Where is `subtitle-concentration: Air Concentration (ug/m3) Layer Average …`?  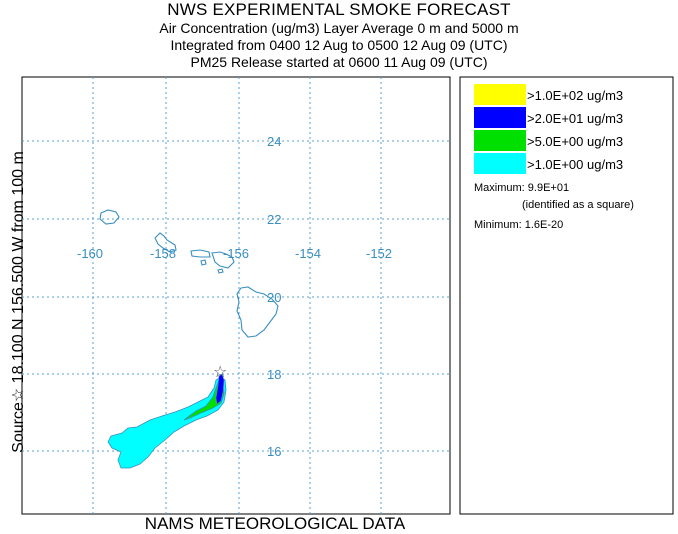
subtitle-concentration: Air Concentration (ug/m3) Layer Average … is located at coordinates (339, 28).